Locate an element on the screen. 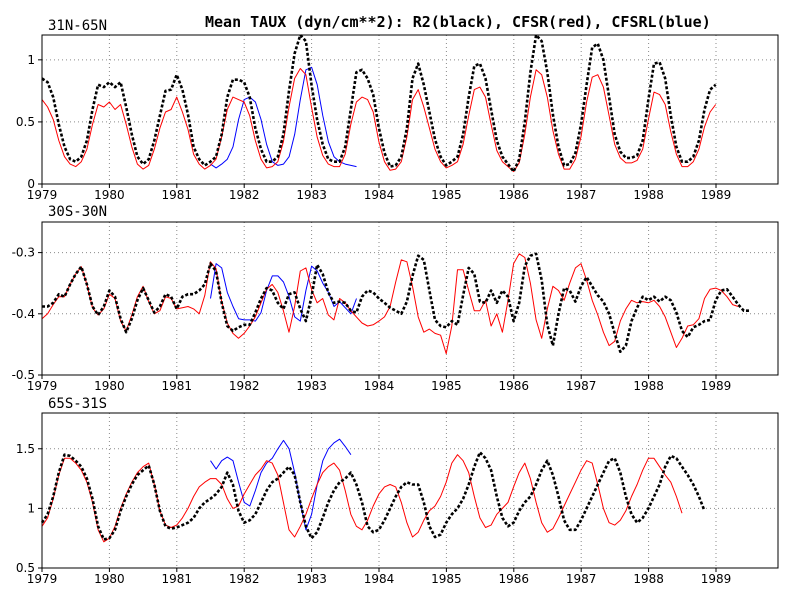 The height and width of the screenshot is (600, 800). panel-2-series-cfsrl is located at coordinates (283, 292).